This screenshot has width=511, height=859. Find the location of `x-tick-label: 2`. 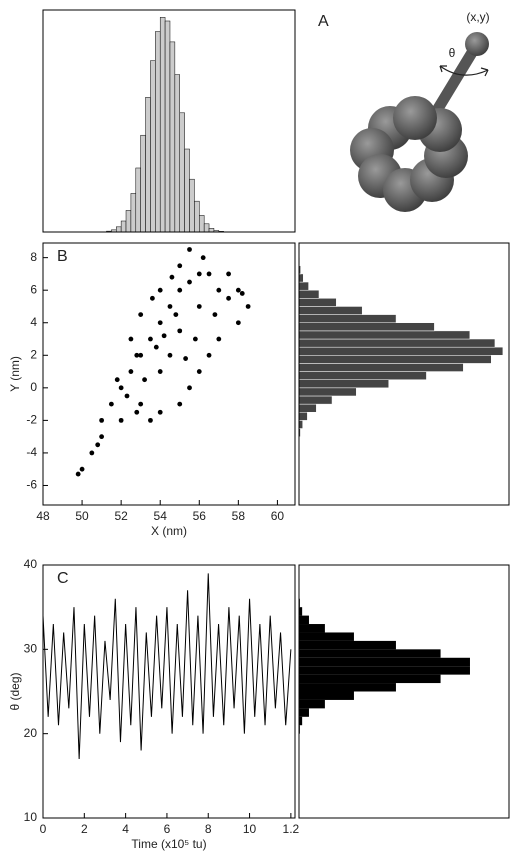

x-tick-label: 2 is located at coordinates (84, 829).